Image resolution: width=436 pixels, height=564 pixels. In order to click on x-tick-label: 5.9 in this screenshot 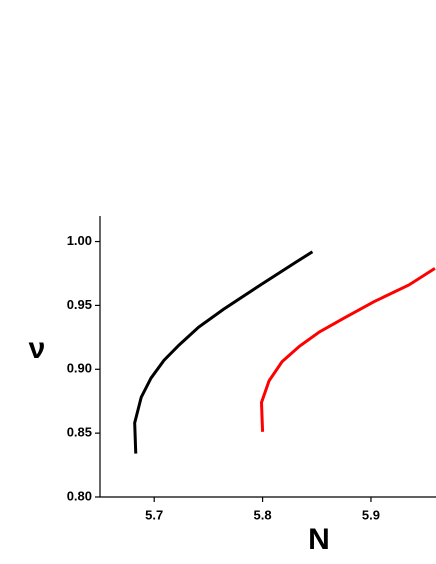, I will do `click(371, 514)`.